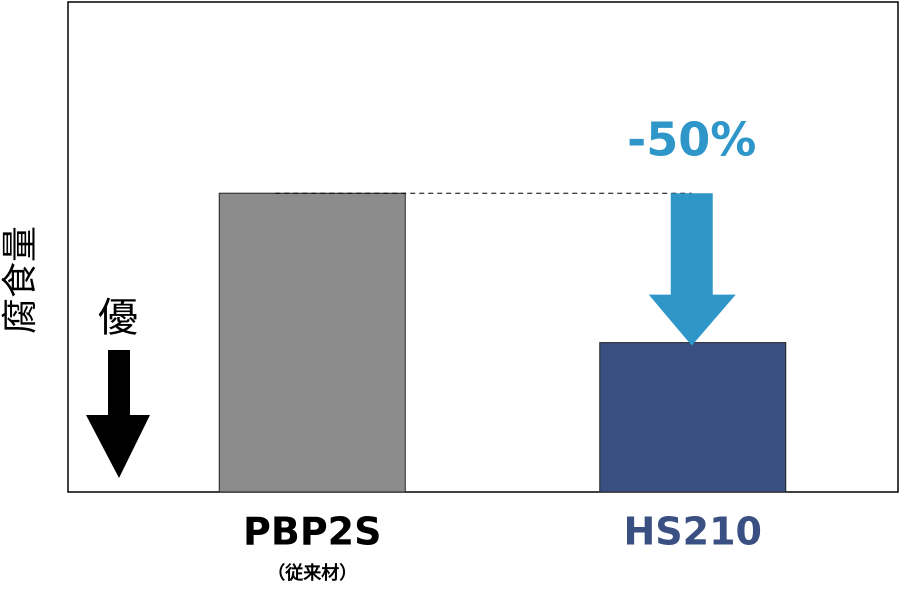 Image resolution: width=900 pixels, height=592 pixels. Describe the element at coordinates (693, 532) in the screenshot. I see `x-tick-label: HS210` at that location.